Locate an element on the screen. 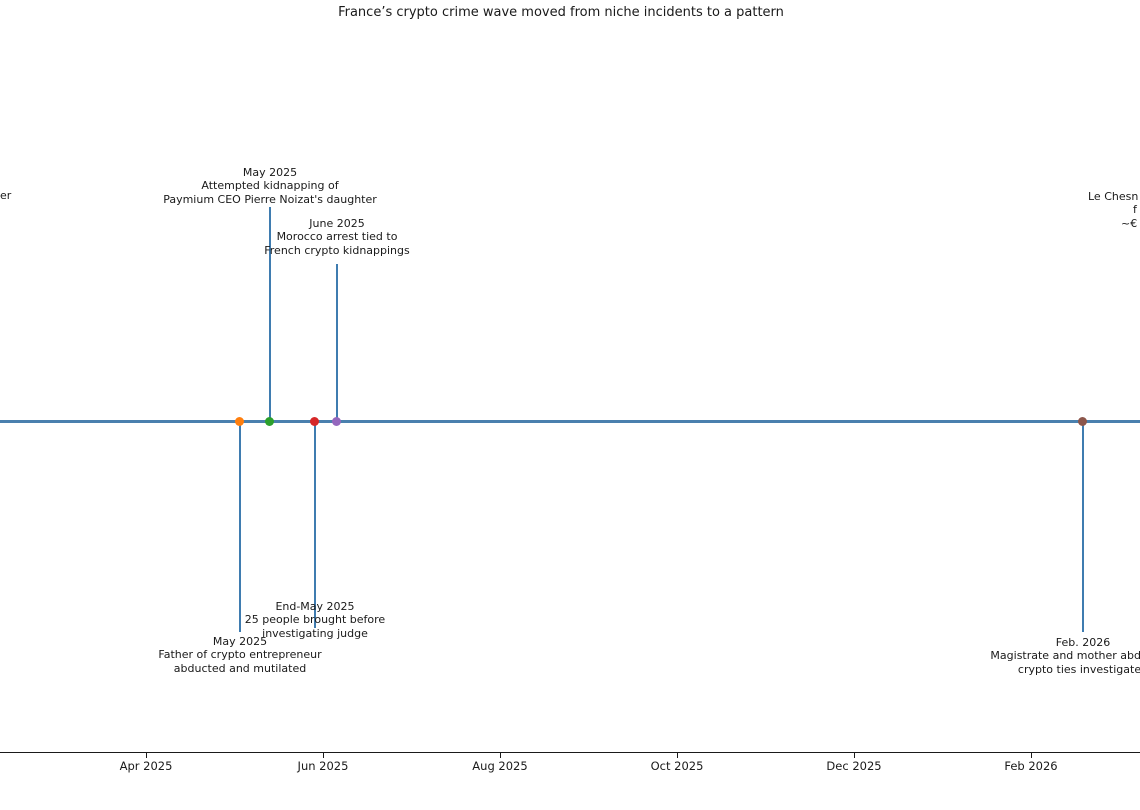  timeline-baseline is located at coordinates (570, 421).